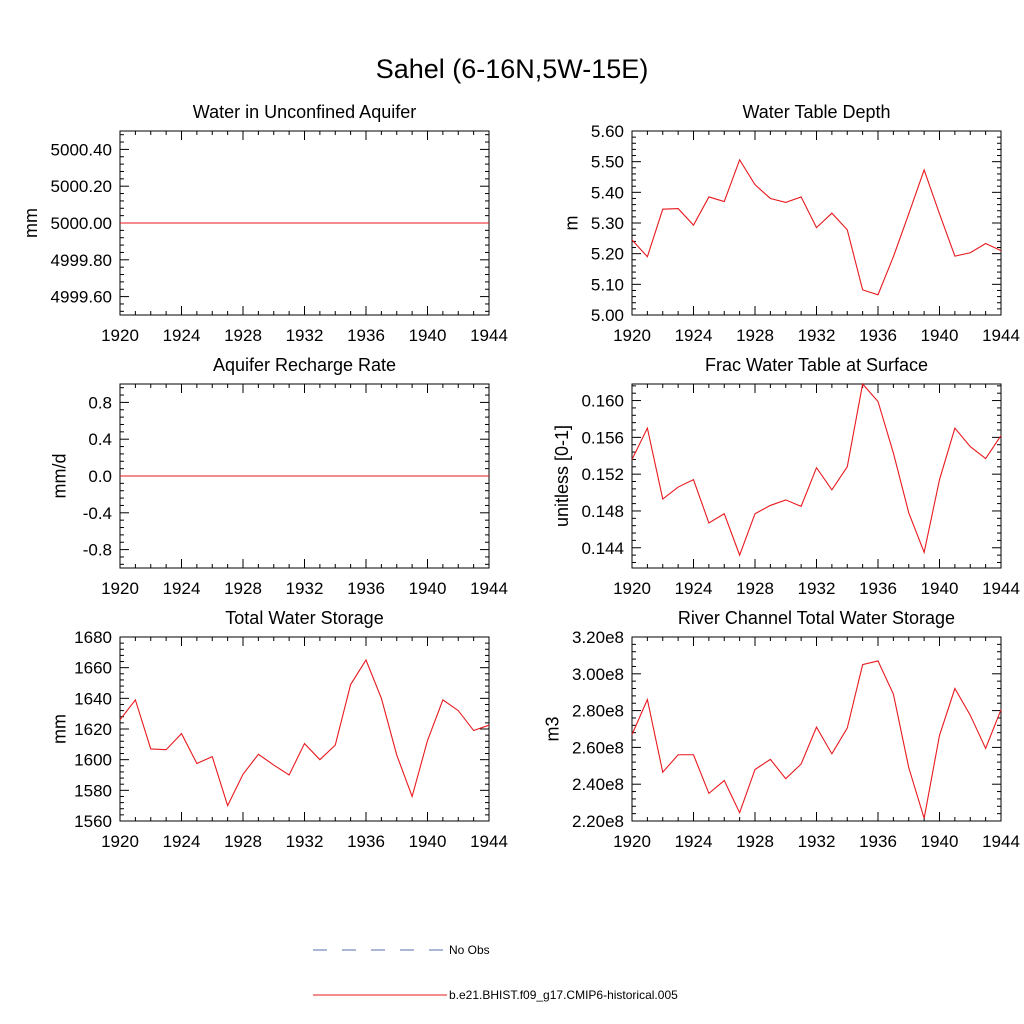 The height and width of the screenshot is (1024, 1024). I want to click on y-tick-label: 0.8, so click(100, 402).